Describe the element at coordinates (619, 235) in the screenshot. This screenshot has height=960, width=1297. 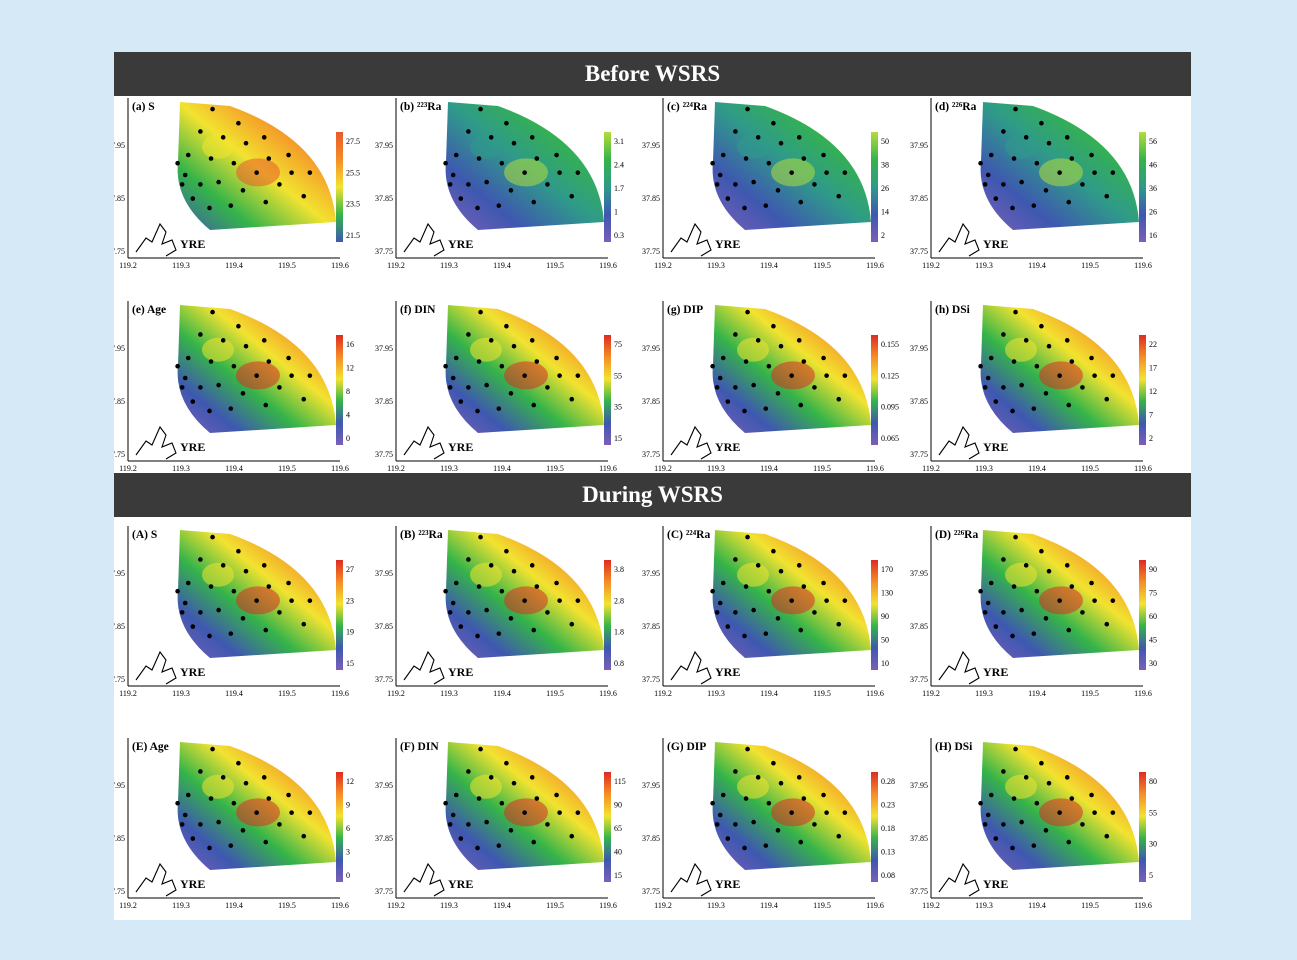
I see `colorbar-tick-label: 0.3` at that location.